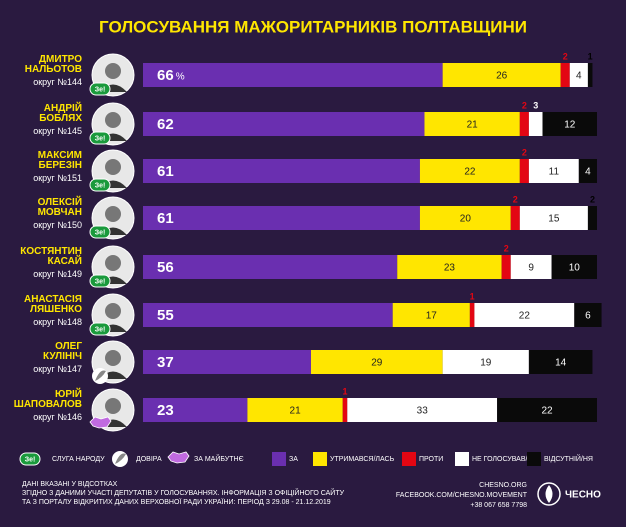  What do you see at coordinates (70, 484) in the screenshot?
I see `footnote: ДАНІ ВКАЗАНІ У ВІДСОТКАХ` at bounding box center [70, 484].